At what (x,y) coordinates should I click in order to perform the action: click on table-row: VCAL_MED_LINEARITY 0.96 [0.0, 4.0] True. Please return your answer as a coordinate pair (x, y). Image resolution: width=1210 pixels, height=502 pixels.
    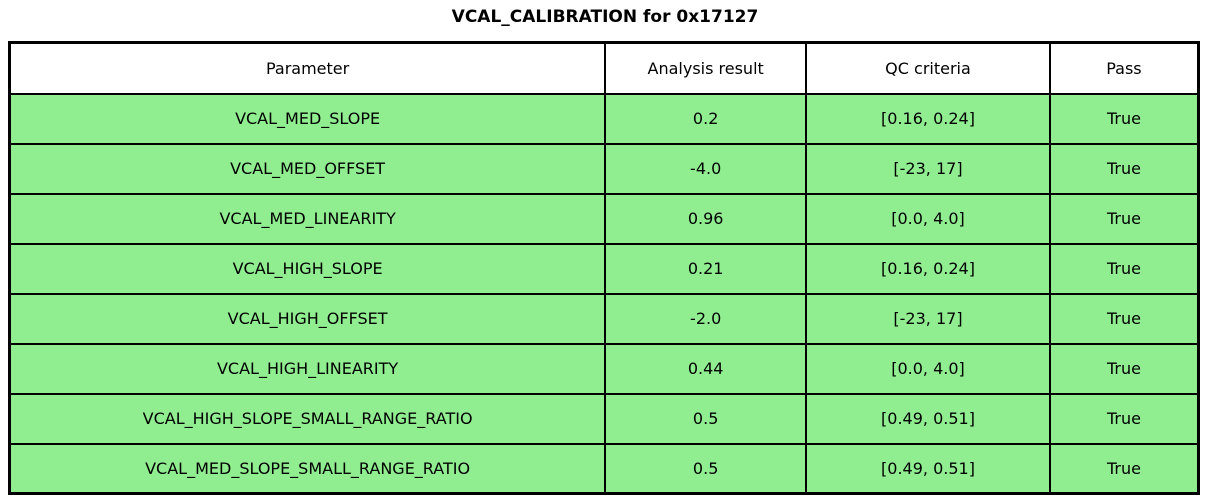
    Looking at the image, I should click on (604, 218).